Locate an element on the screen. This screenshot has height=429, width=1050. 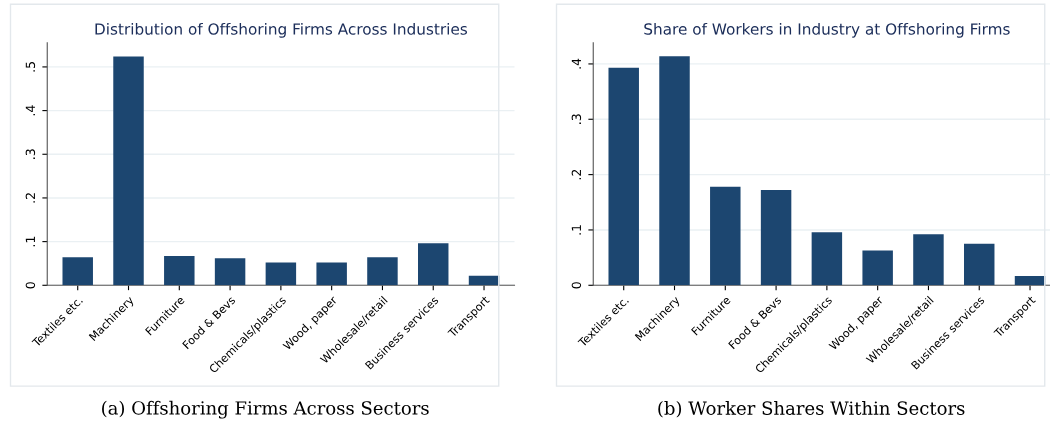
chart-title: Share of Workers in Industry at Offshoring Firms is located at coordinates (827, 30).